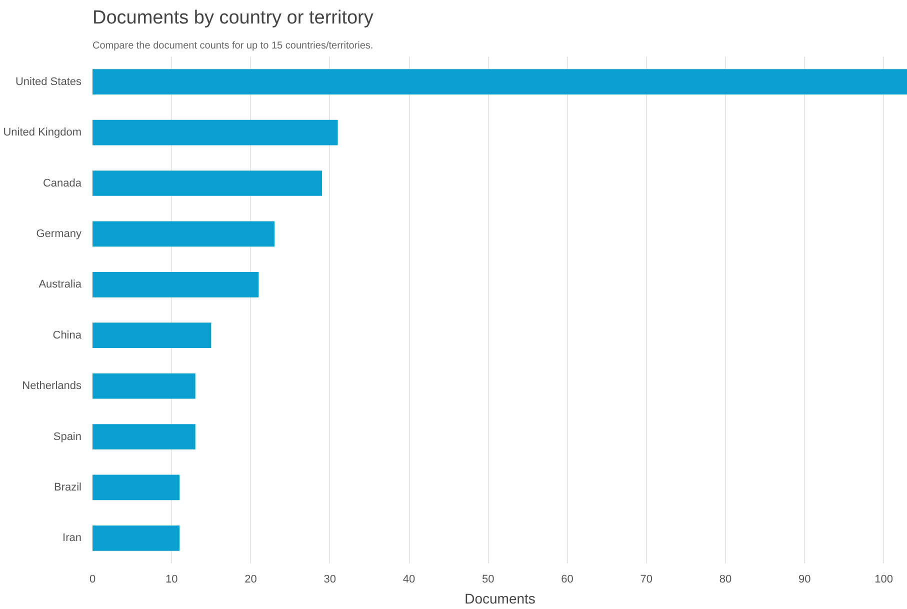 The image size is (907, 609). I want to click on y-tick-label: China, so click(67, 335).